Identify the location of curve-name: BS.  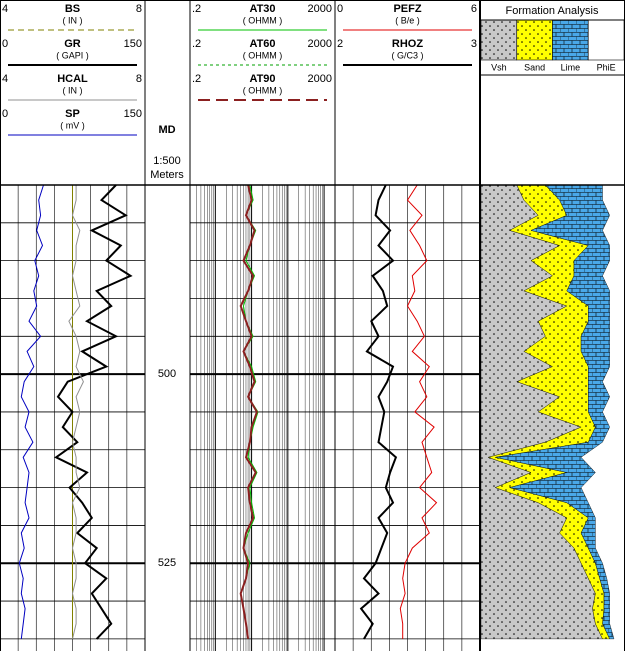
(72, 9).